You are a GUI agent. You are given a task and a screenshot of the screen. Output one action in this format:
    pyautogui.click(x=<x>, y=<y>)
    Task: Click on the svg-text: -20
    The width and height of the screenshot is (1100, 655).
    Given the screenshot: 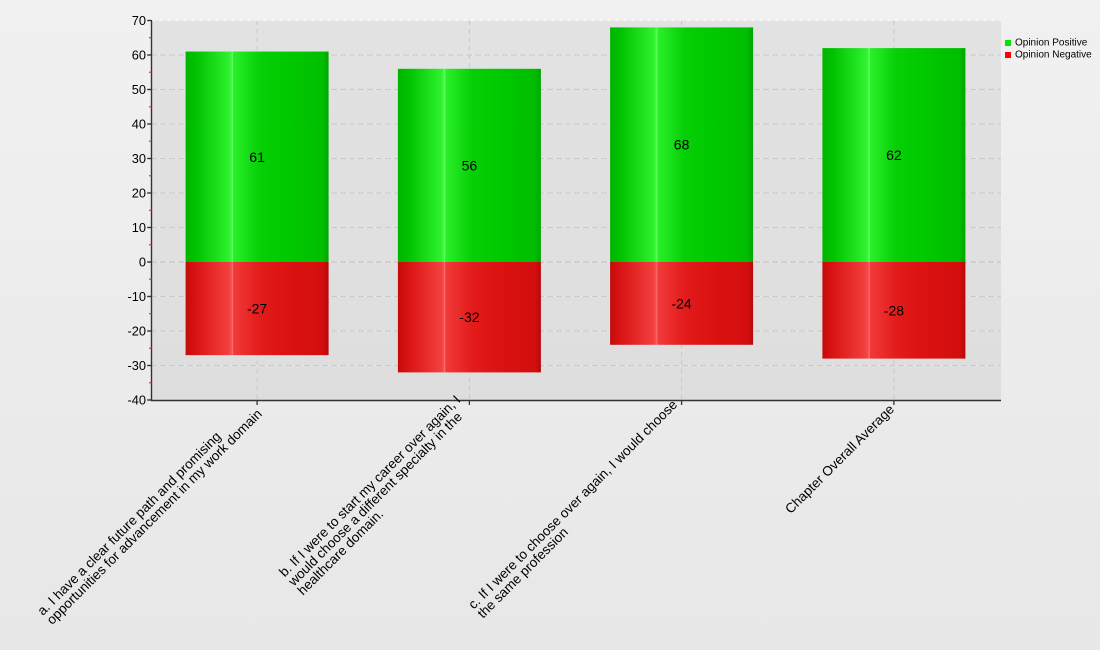 What is the action you would take?
    pyautogui.click(x=137, y=331)
    